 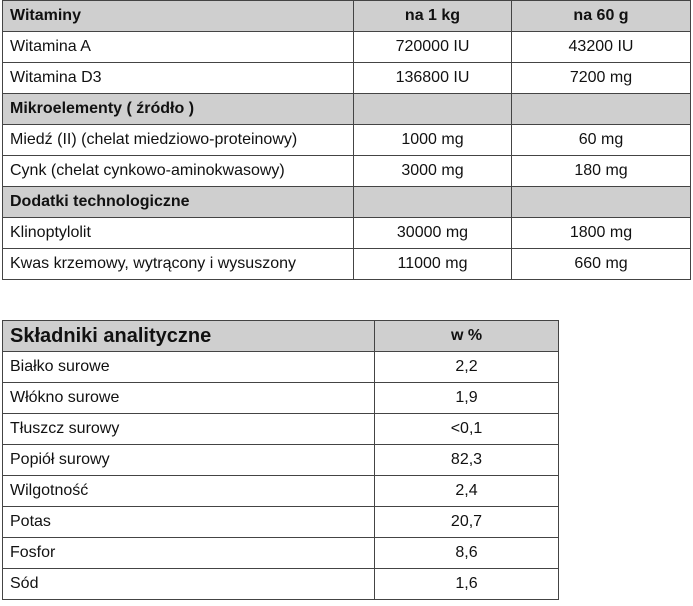 What do you see at coordinates (601, 140) in the screenshot?
I see `cell: 60 mg` at bounding box center [601, 140].